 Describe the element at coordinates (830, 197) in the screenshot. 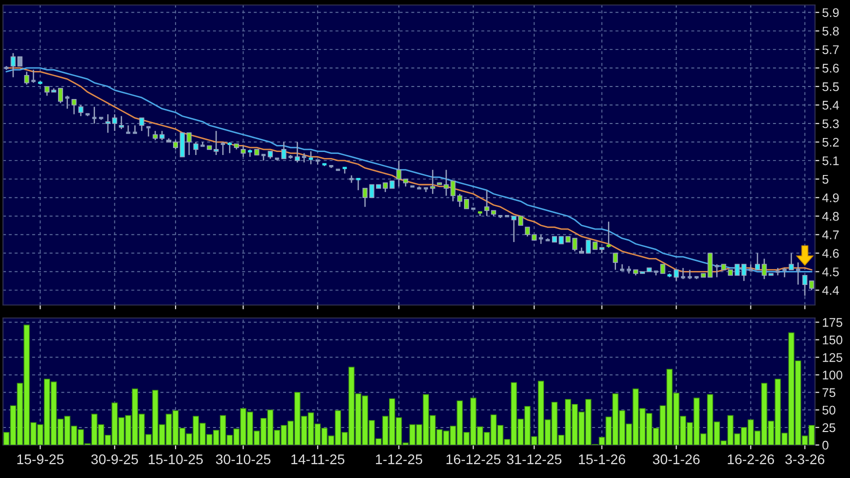

I see `y-tick-label: 4.9` at that location.